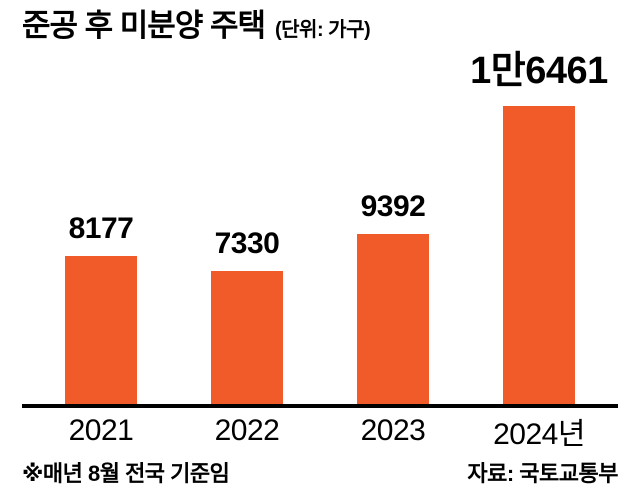  I want to click on x-axis-labels: 2021 2022 2023 2024년, so click(320, 431).